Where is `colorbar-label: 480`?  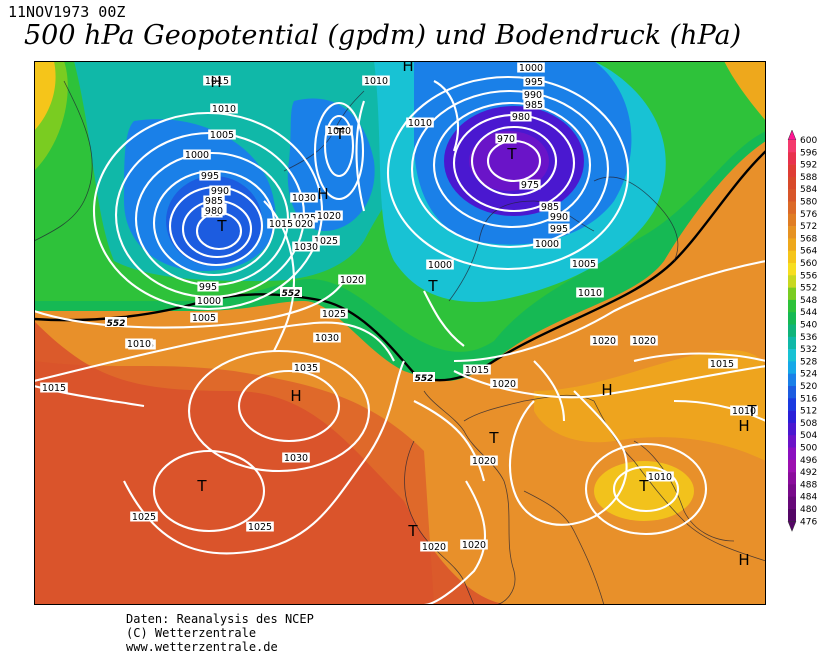
colorbar-label: 480 is located at coordinates (808, 510).